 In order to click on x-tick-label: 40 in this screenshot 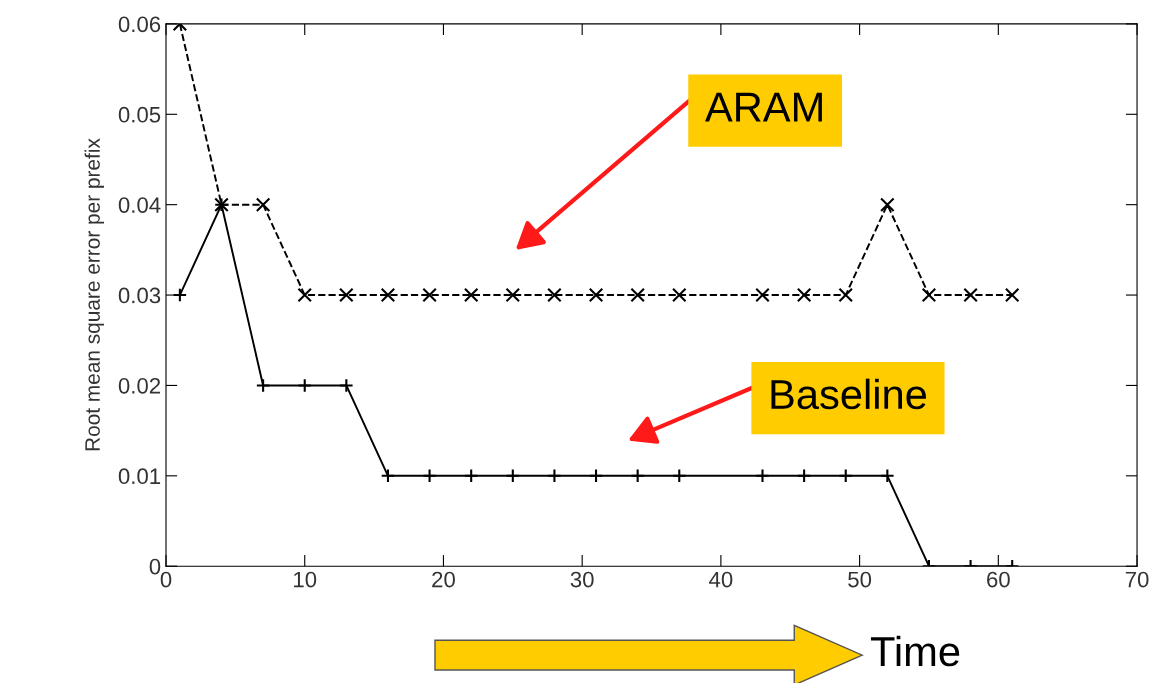, I will do `click(721, 579)`.